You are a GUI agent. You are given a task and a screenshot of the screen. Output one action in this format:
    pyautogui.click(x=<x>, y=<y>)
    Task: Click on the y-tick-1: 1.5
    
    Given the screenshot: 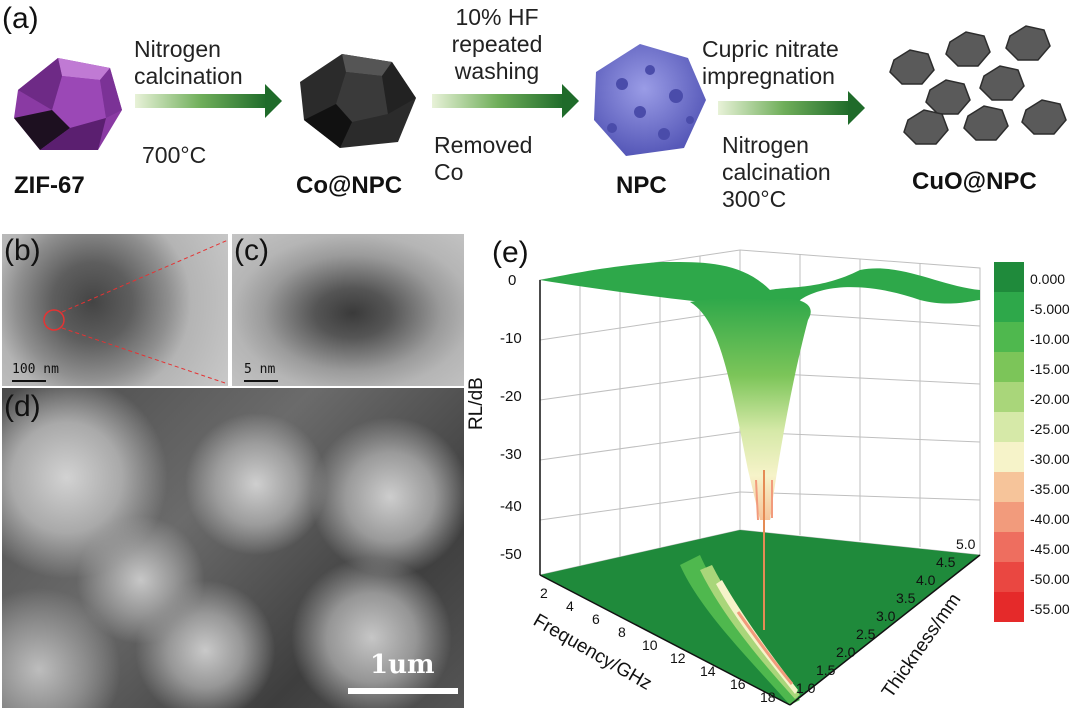 What is the action you would take?
    pyautogui.click(x=826, y=670)
    